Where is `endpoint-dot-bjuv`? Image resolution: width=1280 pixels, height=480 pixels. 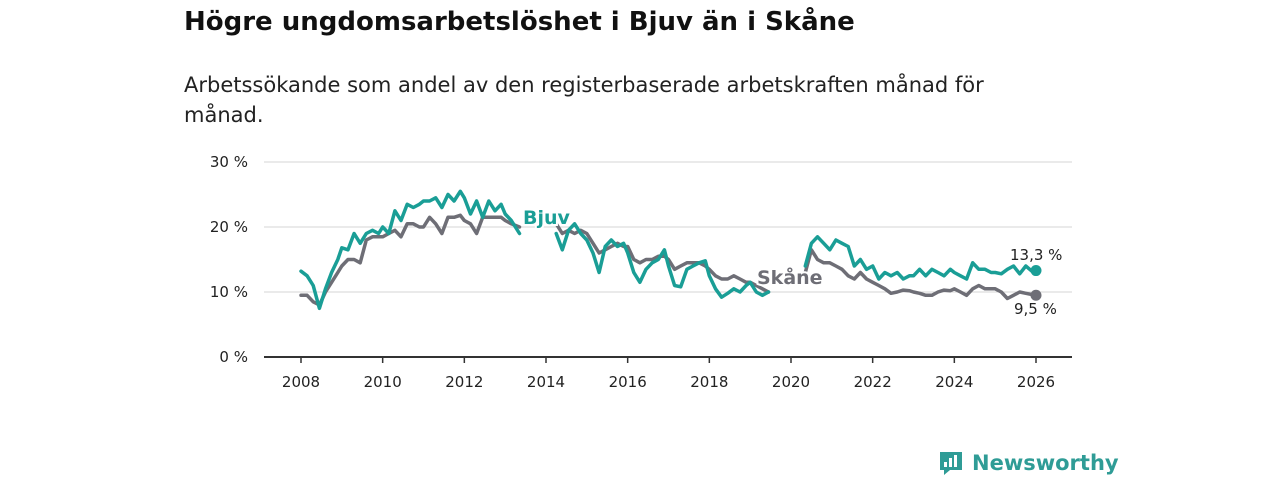 endpoint-dot-bjuv is located at coordinates (1036, 271).